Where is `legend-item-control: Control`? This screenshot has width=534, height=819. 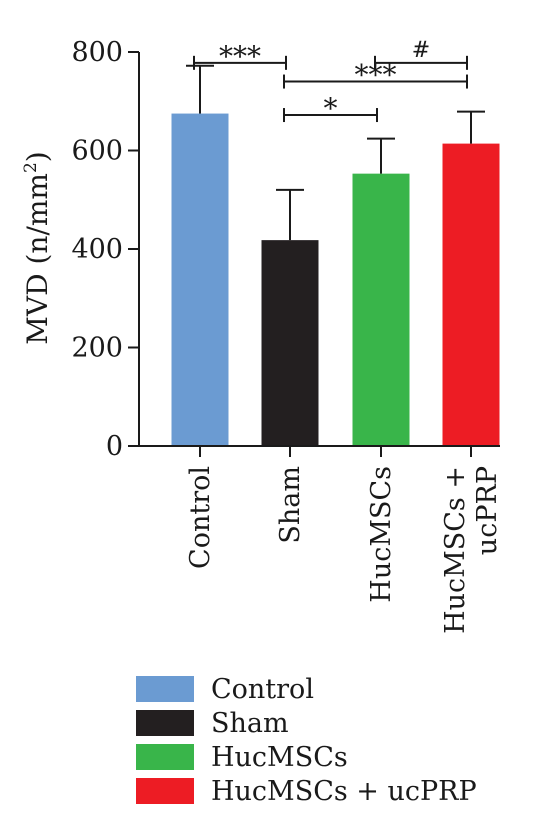 legend-item-control: Control is located at coordinates (306, 689).